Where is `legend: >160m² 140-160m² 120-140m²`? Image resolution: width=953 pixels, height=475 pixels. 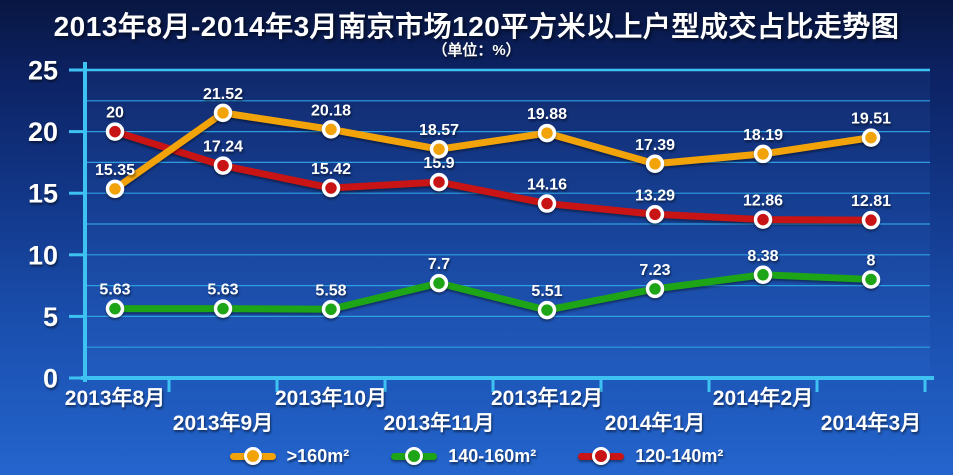
legend: >160m² 140-160m² 120-140m² is located at coordinates (476, 456).